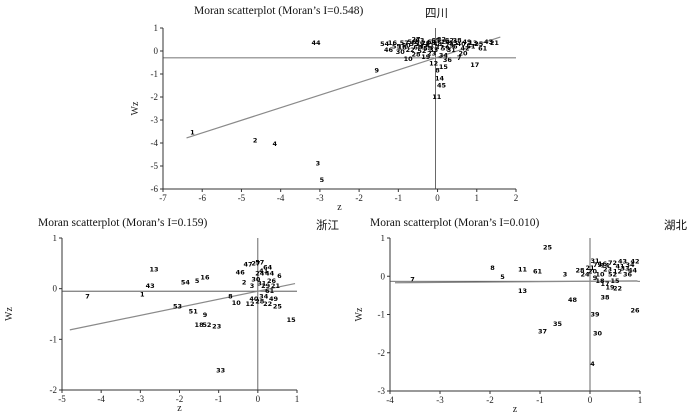  I want to click on x-tick-label: -6, so click(202, 198).